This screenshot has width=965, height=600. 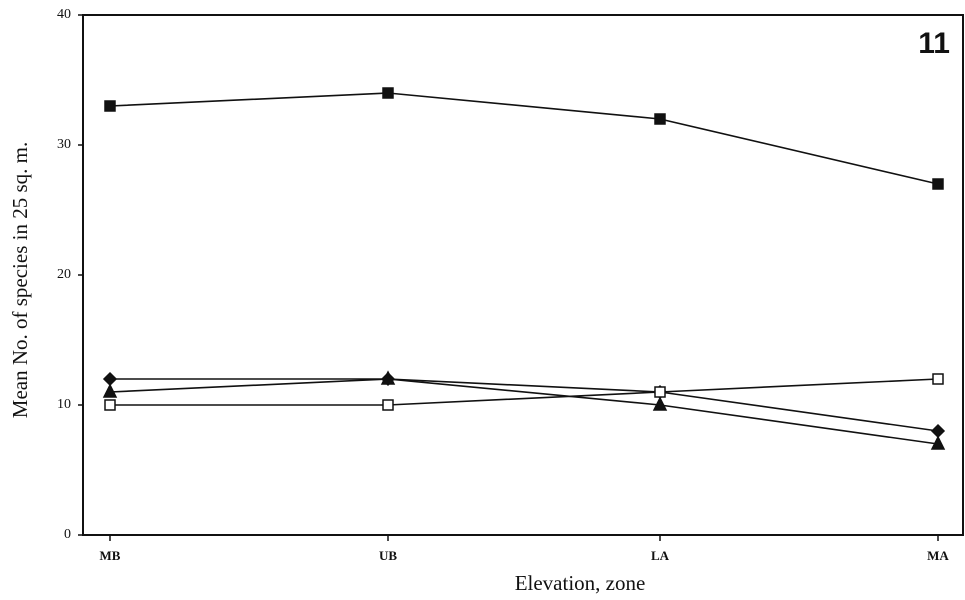 I want to click on y-tick-label: 20, so click(x=64, y=274).